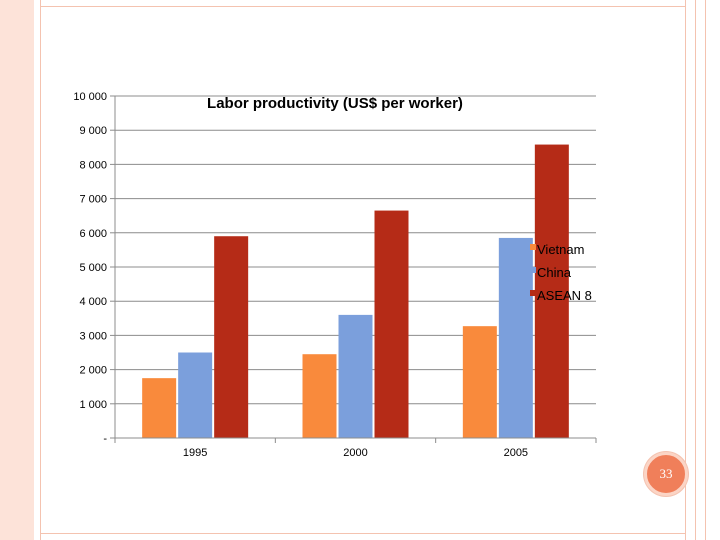 This screenshot has width=720, height=540. I want to click on legend-label: ASEAN 8, so click(564, 295).